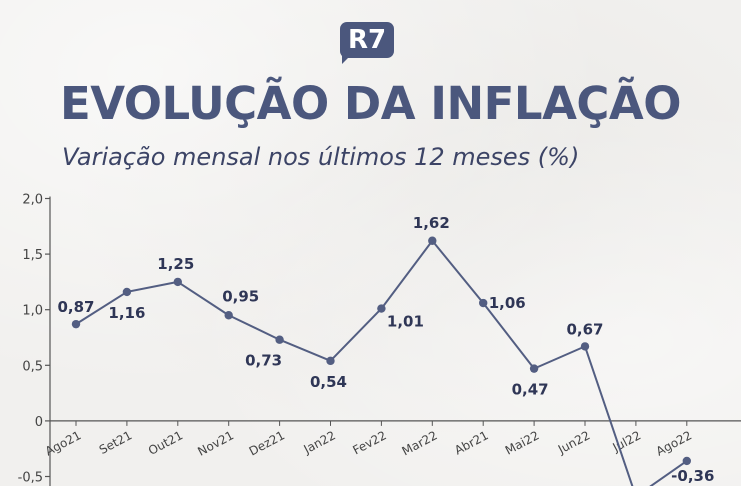  What do you see at coordinates (115, 442) in the screenshot?
I see `x-tick-label: Set21` at bounding box center [115, 442].